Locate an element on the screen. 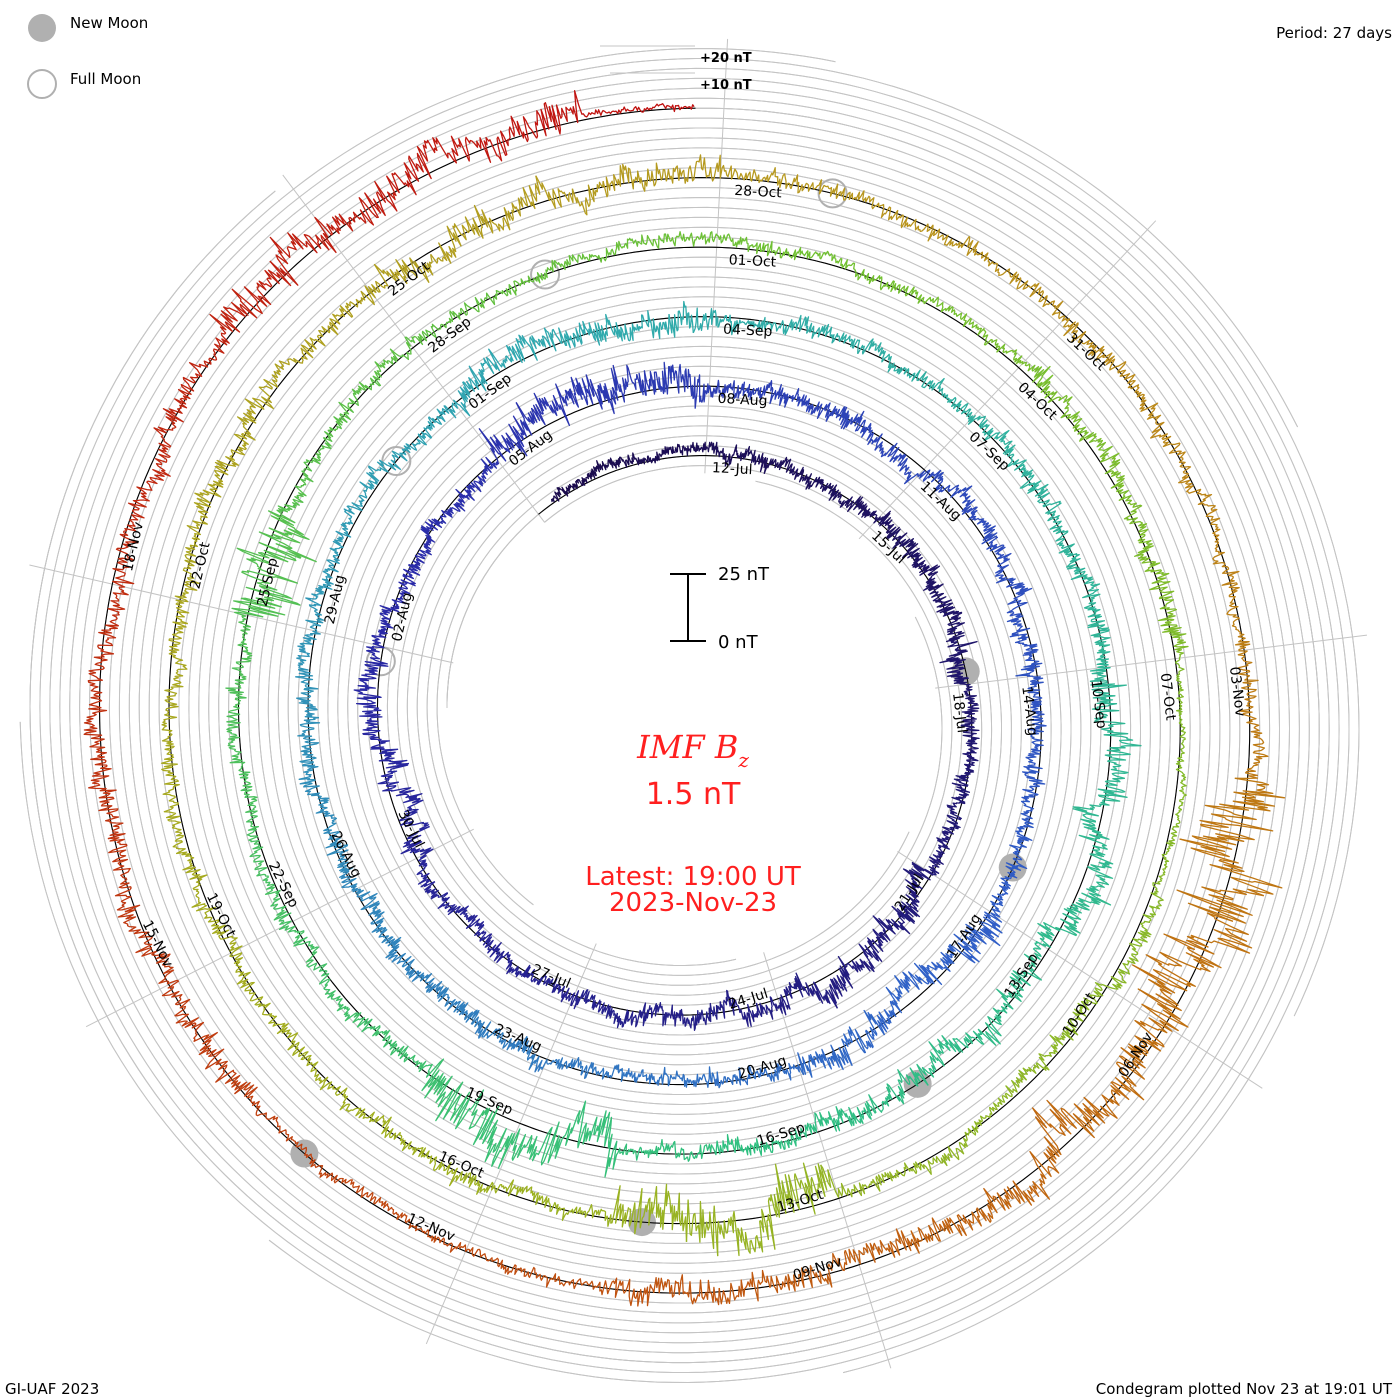 The width and height of the screenshot is (1400, 1400). date-label: 15-Jul is located at coordinates (888, 547).